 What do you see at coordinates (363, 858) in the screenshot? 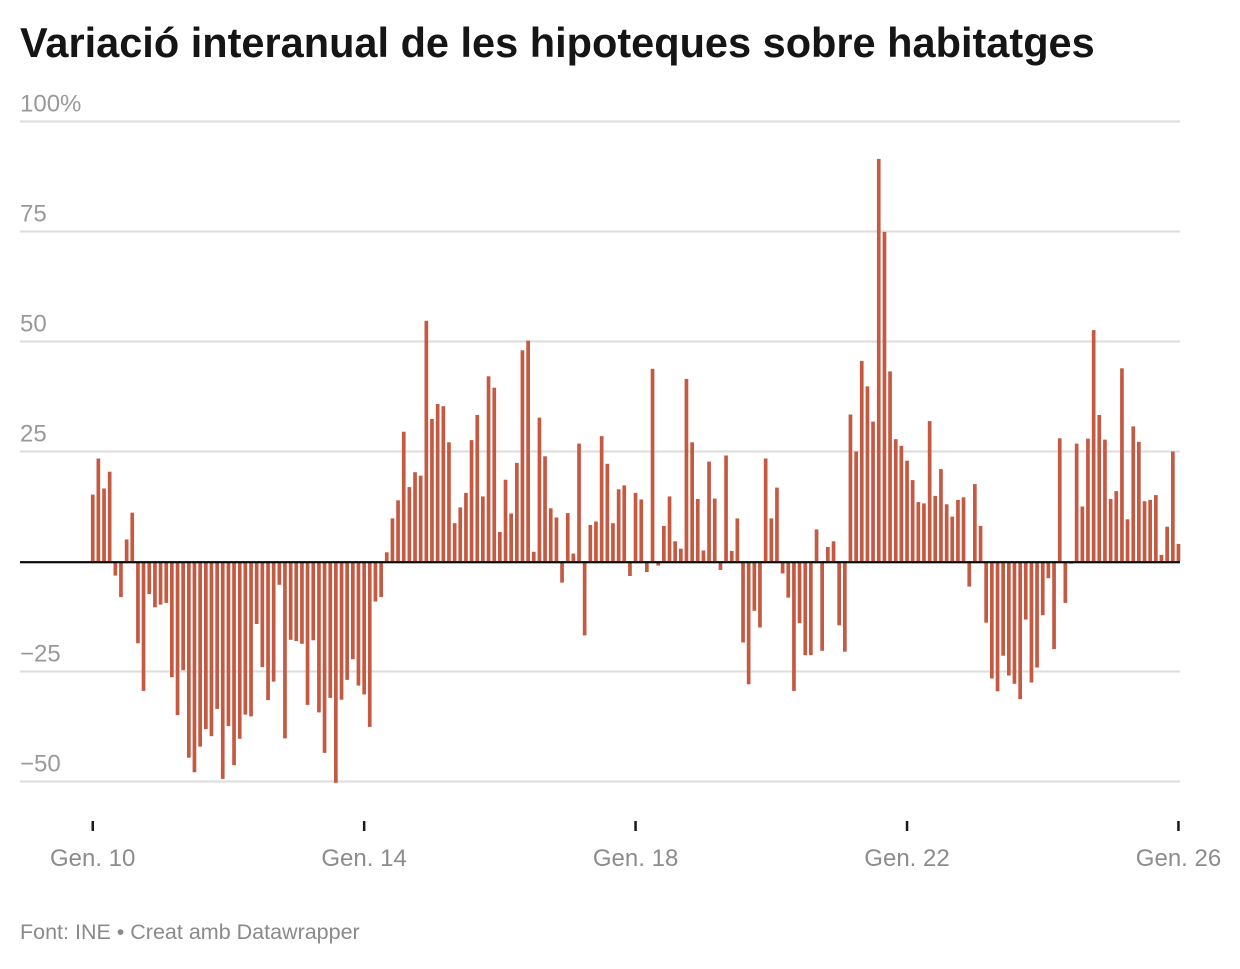
I see `svg-text: Gen. 14` at bounding box center [363, 858].